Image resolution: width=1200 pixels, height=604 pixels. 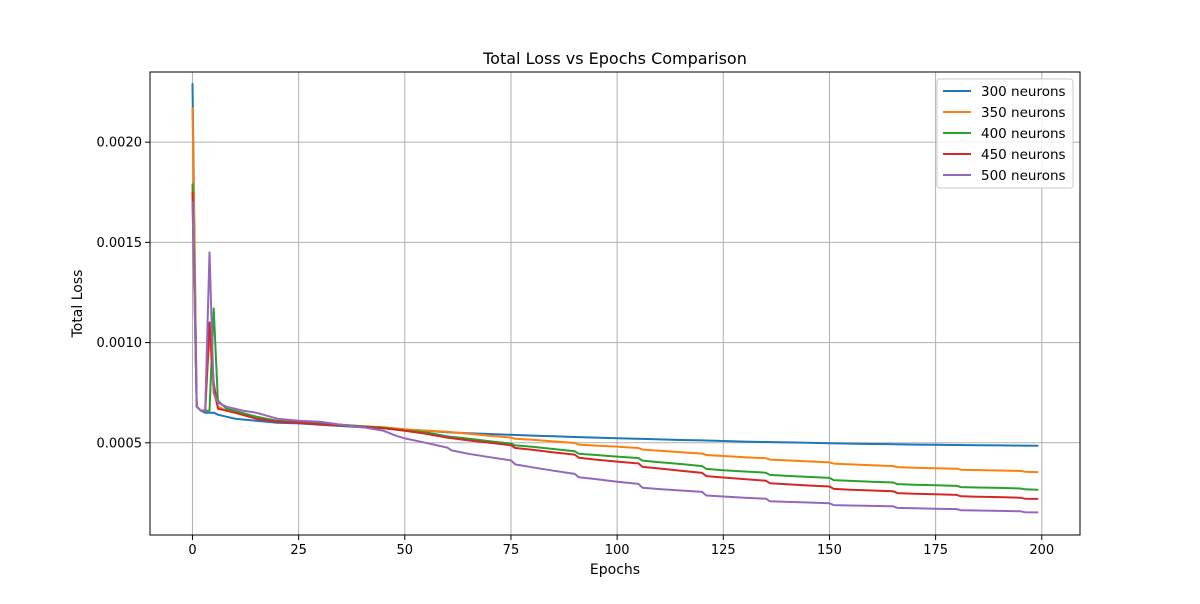 I want to click on y-tick-label: 0.0005, so click(x=120, y=443).